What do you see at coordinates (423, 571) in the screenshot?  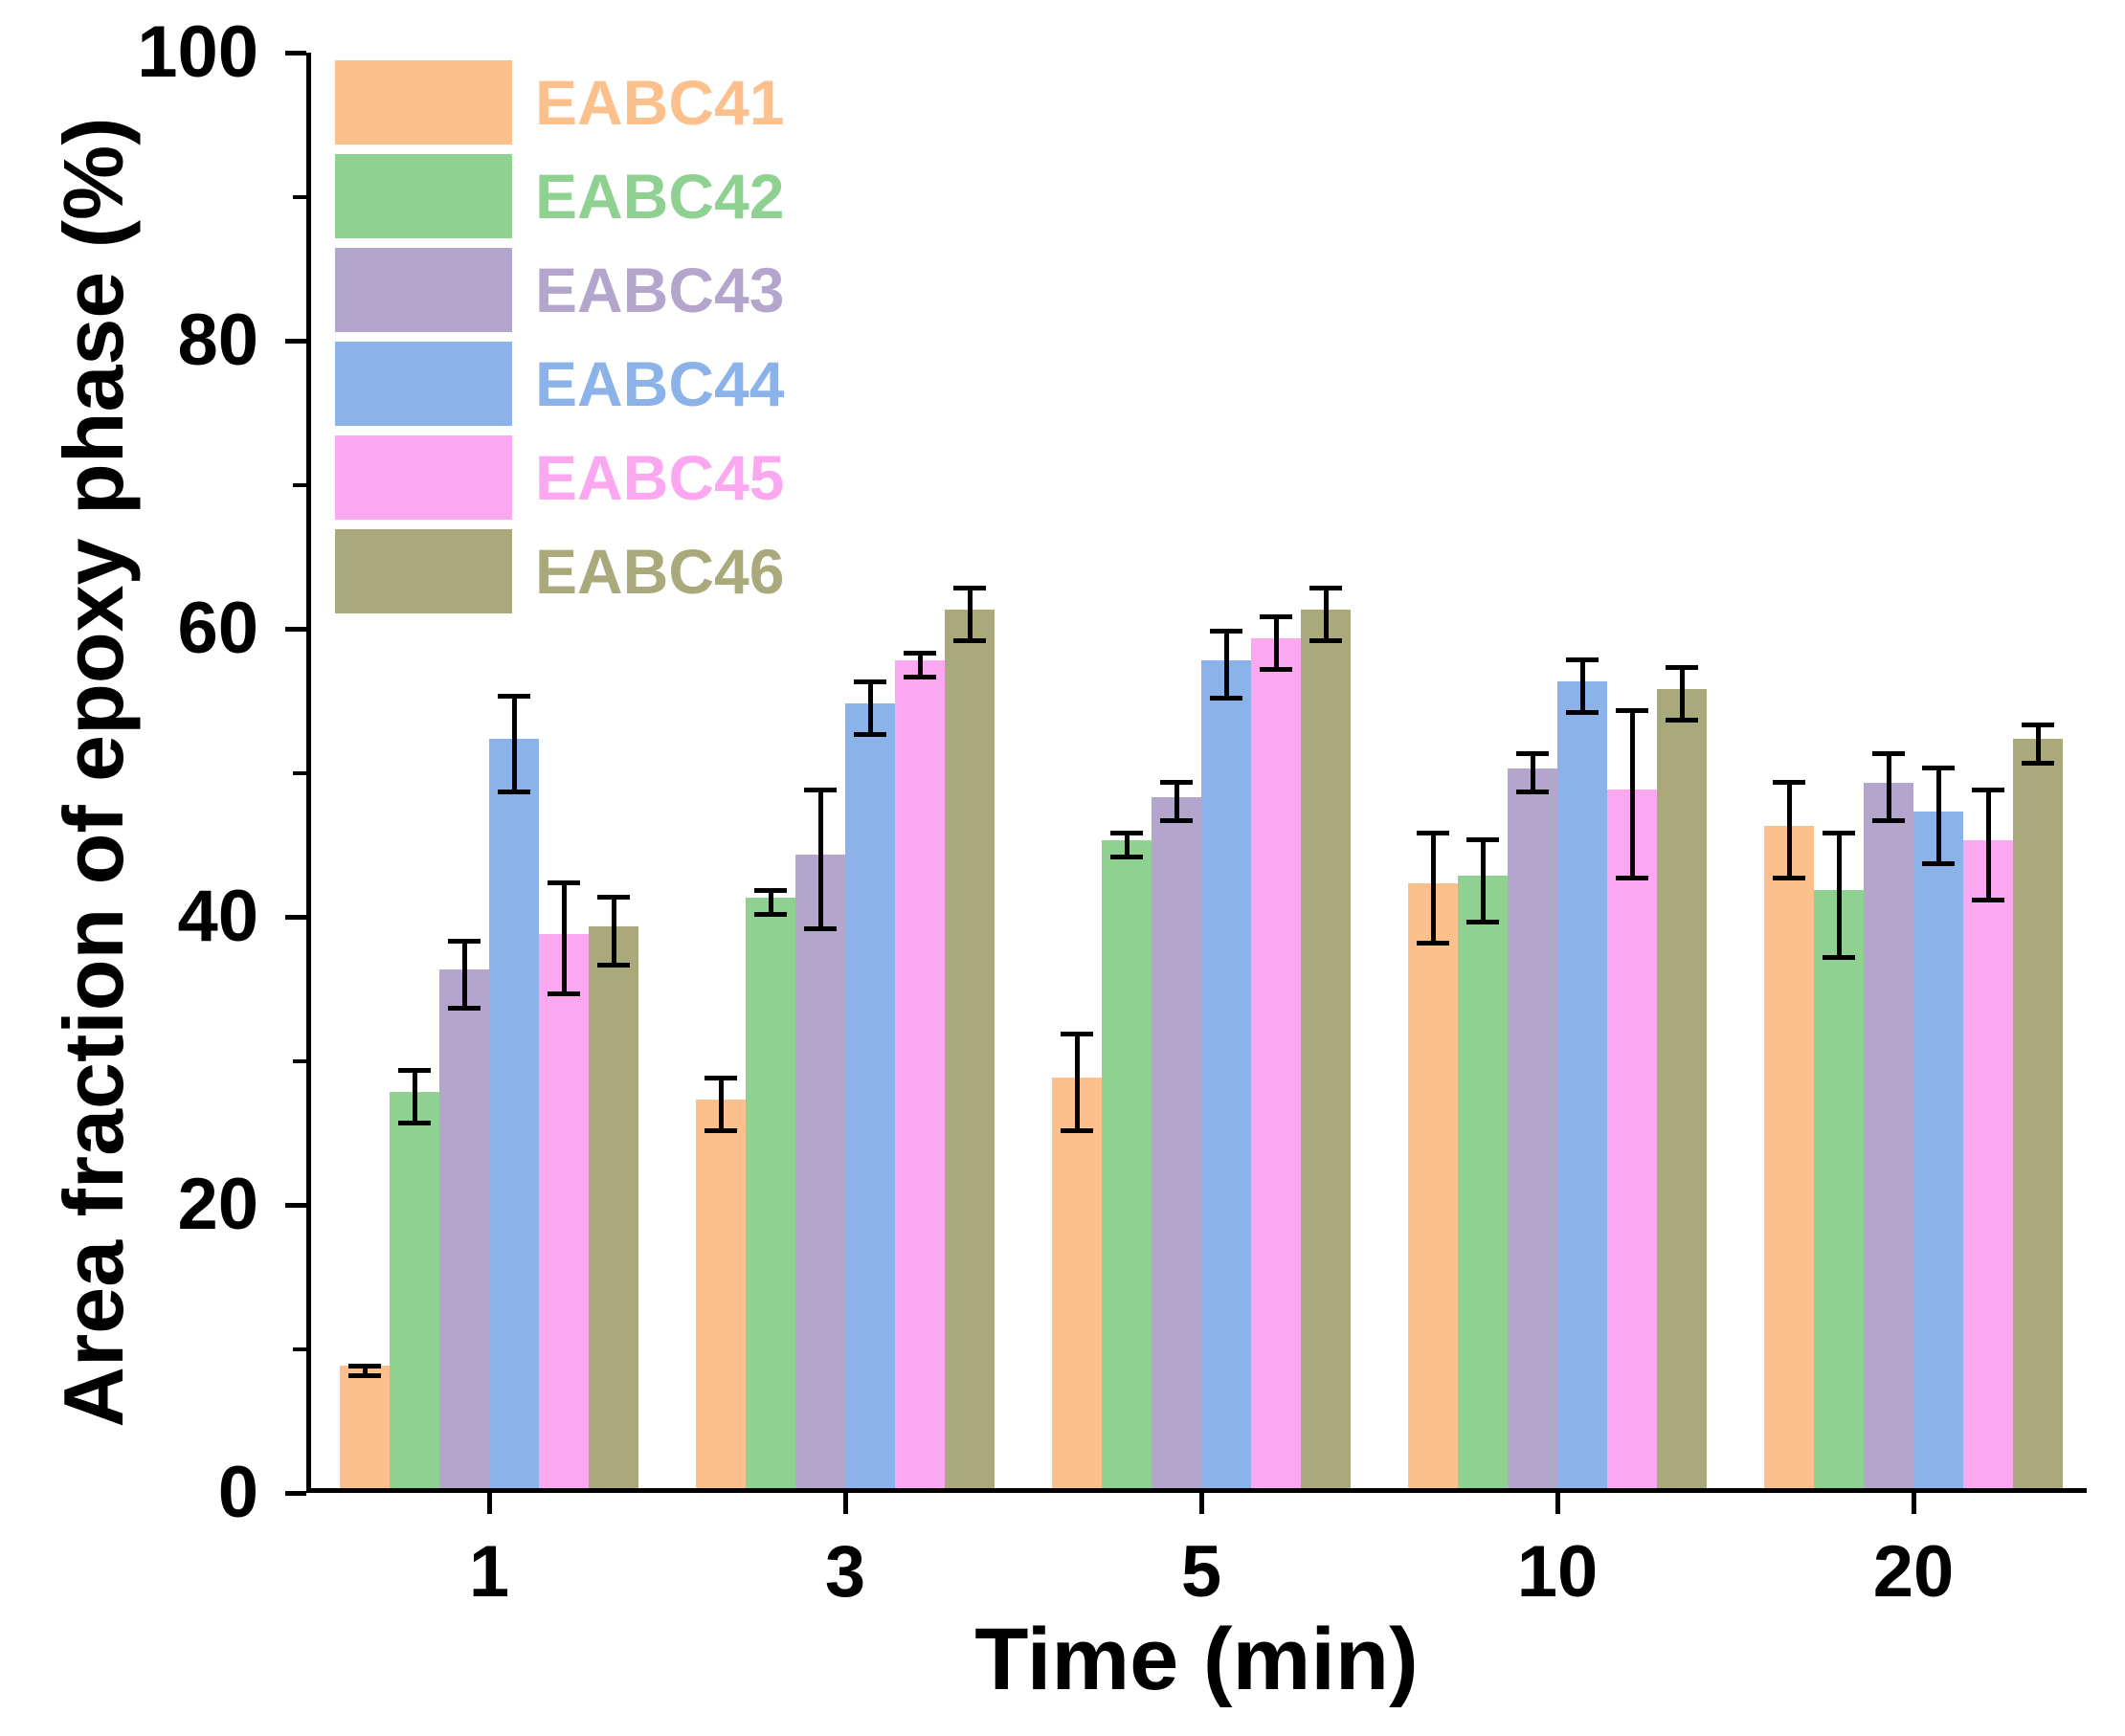 I see `legend-swatch-EABC46` at bounding box center [423, 571].